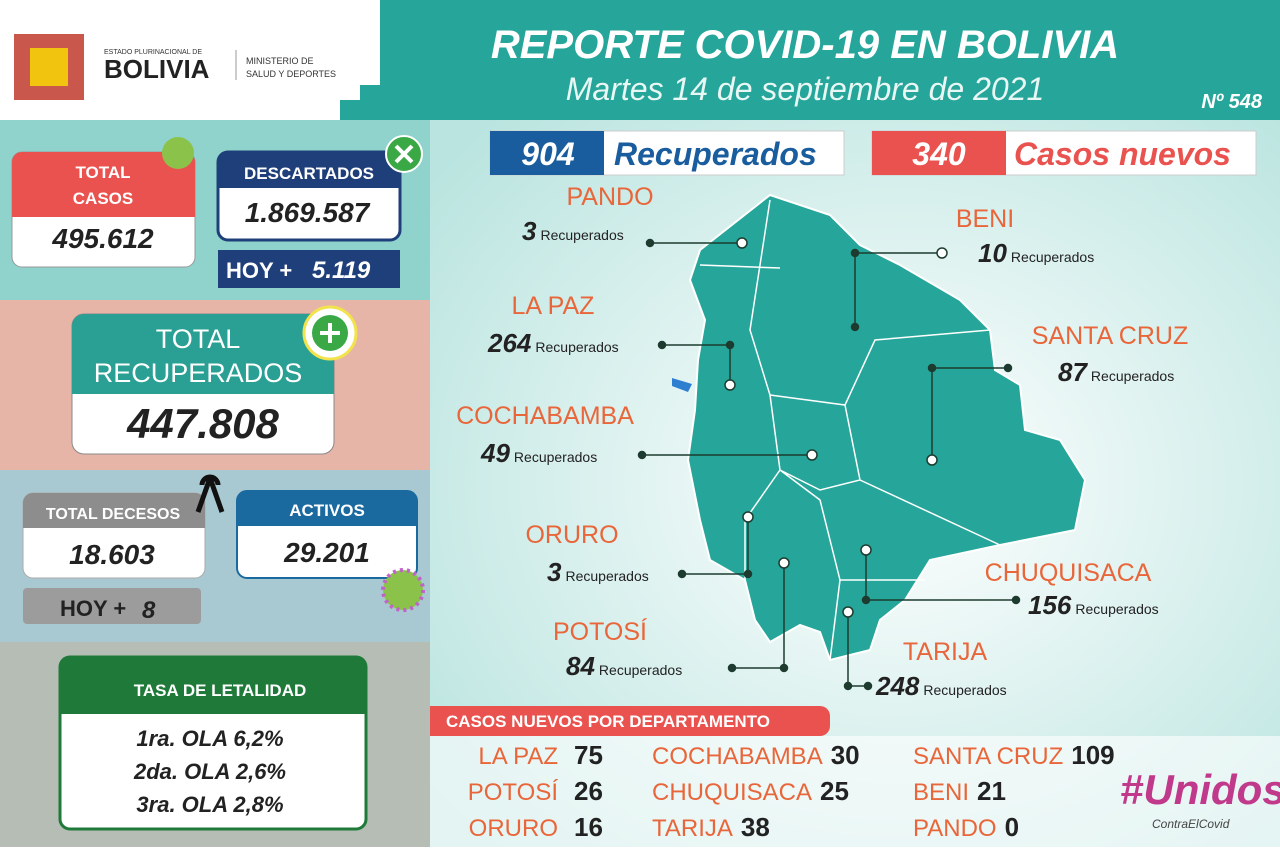 This screenshot has height=852, width=1280. What do you see at coordinates (897, 686) in the screenshot?
I see `value: 248` at bounding box center [897, 686].